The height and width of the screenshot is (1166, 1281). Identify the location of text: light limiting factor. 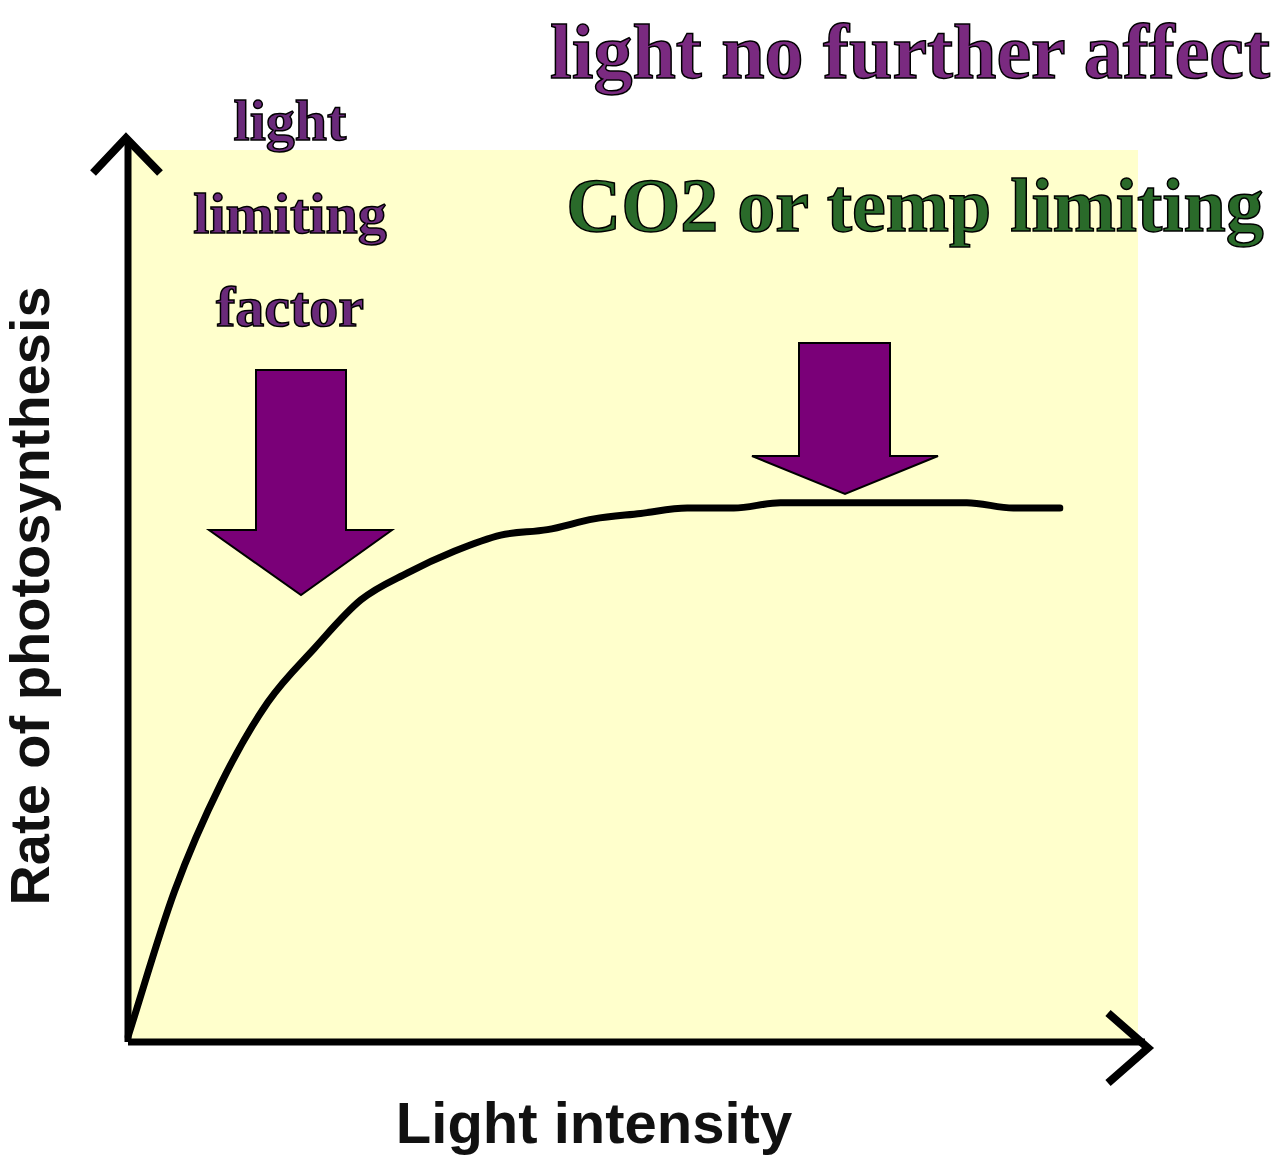
(290, 214).